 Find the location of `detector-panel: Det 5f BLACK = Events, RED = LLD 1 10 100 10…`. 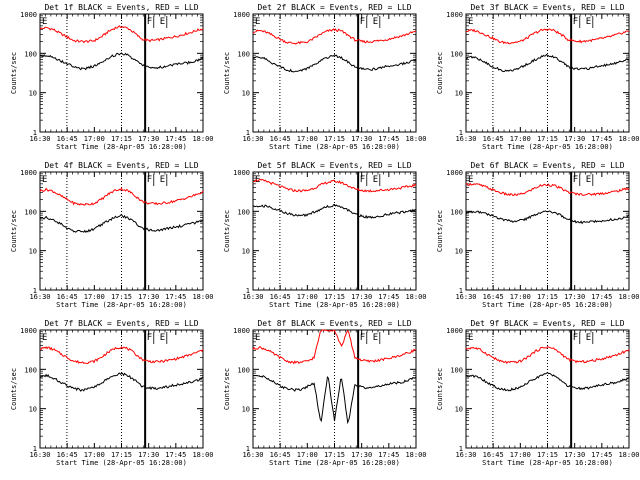

detector-panel: Det 5f BLACK = Events, RED = LLD 1 10 100 10… is located at coordinates (325, 235).